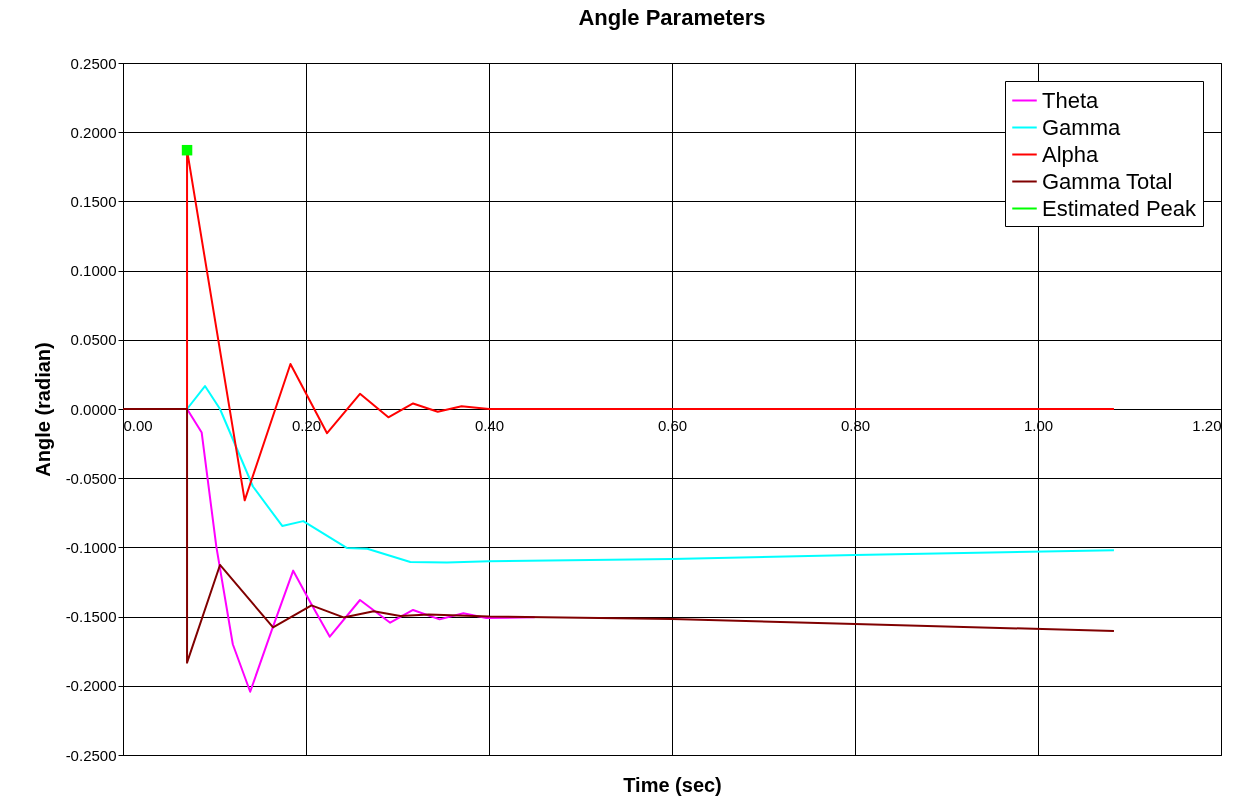  I want to click on legend-label: Gamma, so click(1081, 127).